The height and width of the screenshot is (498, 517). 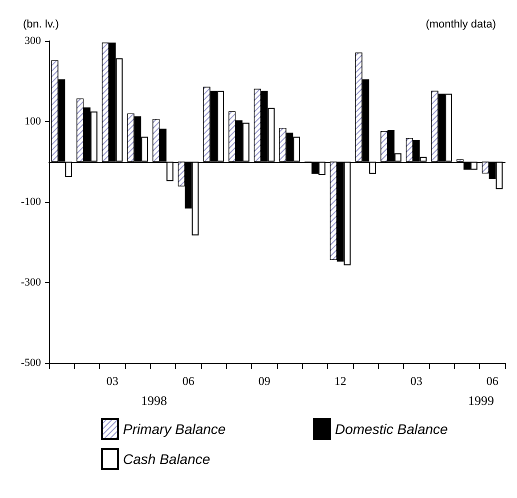 What do you see at coordinates (481, 400) in the screenshot?
I see `text: 1999` at bounding box center [481, 400].